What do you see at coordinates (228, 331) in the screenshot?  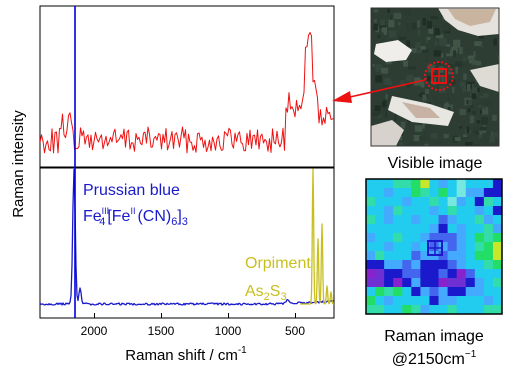 I see `x-tick-label-1000: 1000` at bounding box center [228, 331].